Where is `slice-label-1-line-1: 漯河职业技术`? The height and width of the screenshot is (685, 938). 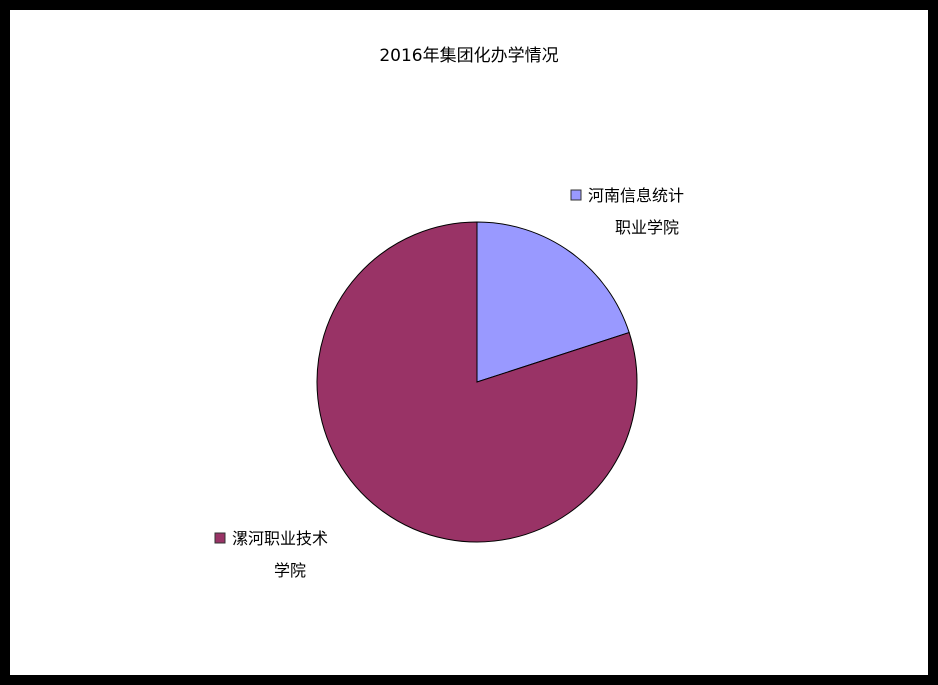 slice-label-1-line-1: 漯河职业技术 is located at coordinates (280, 538).